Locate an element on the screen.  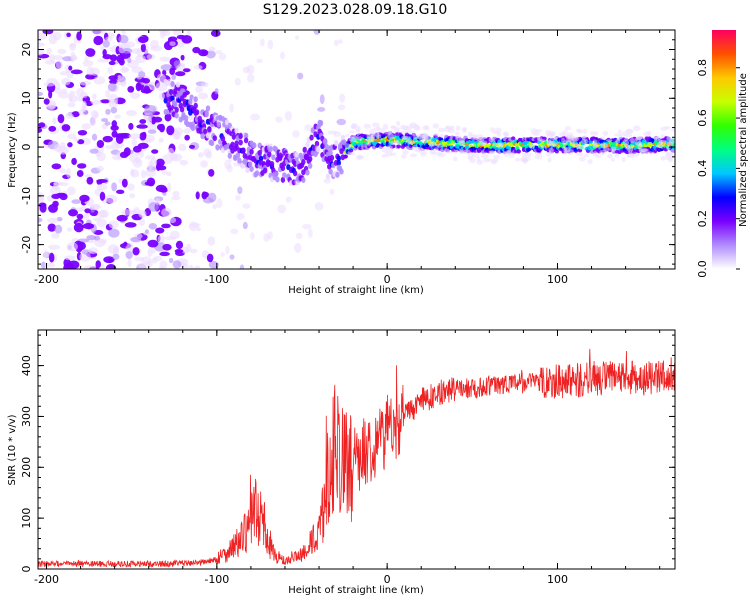
spectrogram-y-tick-label: 10 is located at coordinates (26, 98).